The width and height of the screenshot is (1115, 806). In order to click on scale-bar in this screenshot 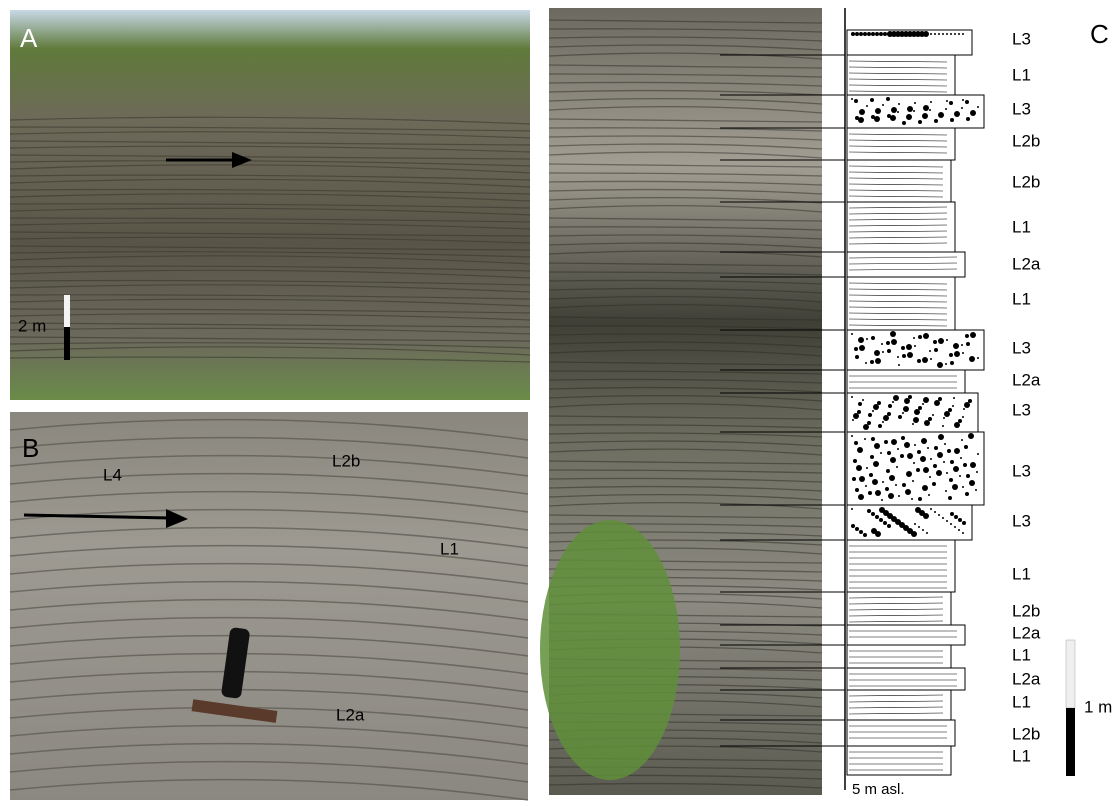, I will do `click(67, 343)`.